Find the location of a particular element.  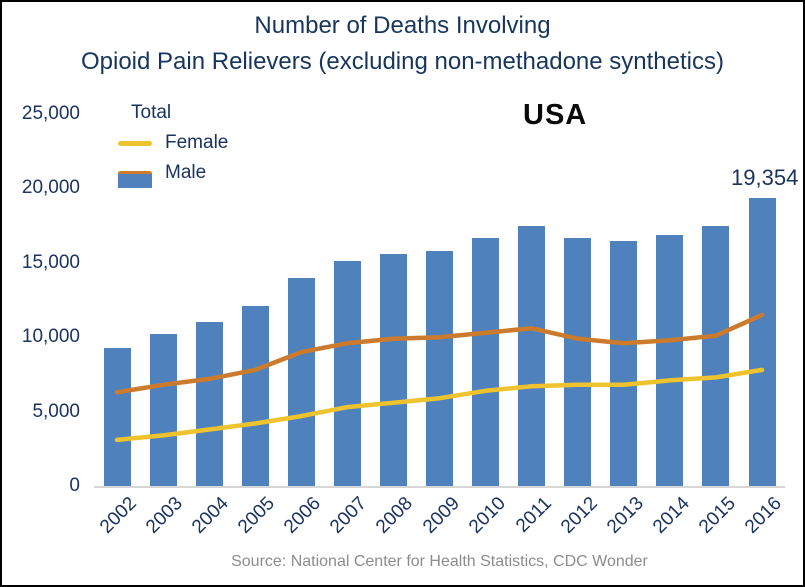

female-line-swatch-icon is located at coordinates (135, 143).